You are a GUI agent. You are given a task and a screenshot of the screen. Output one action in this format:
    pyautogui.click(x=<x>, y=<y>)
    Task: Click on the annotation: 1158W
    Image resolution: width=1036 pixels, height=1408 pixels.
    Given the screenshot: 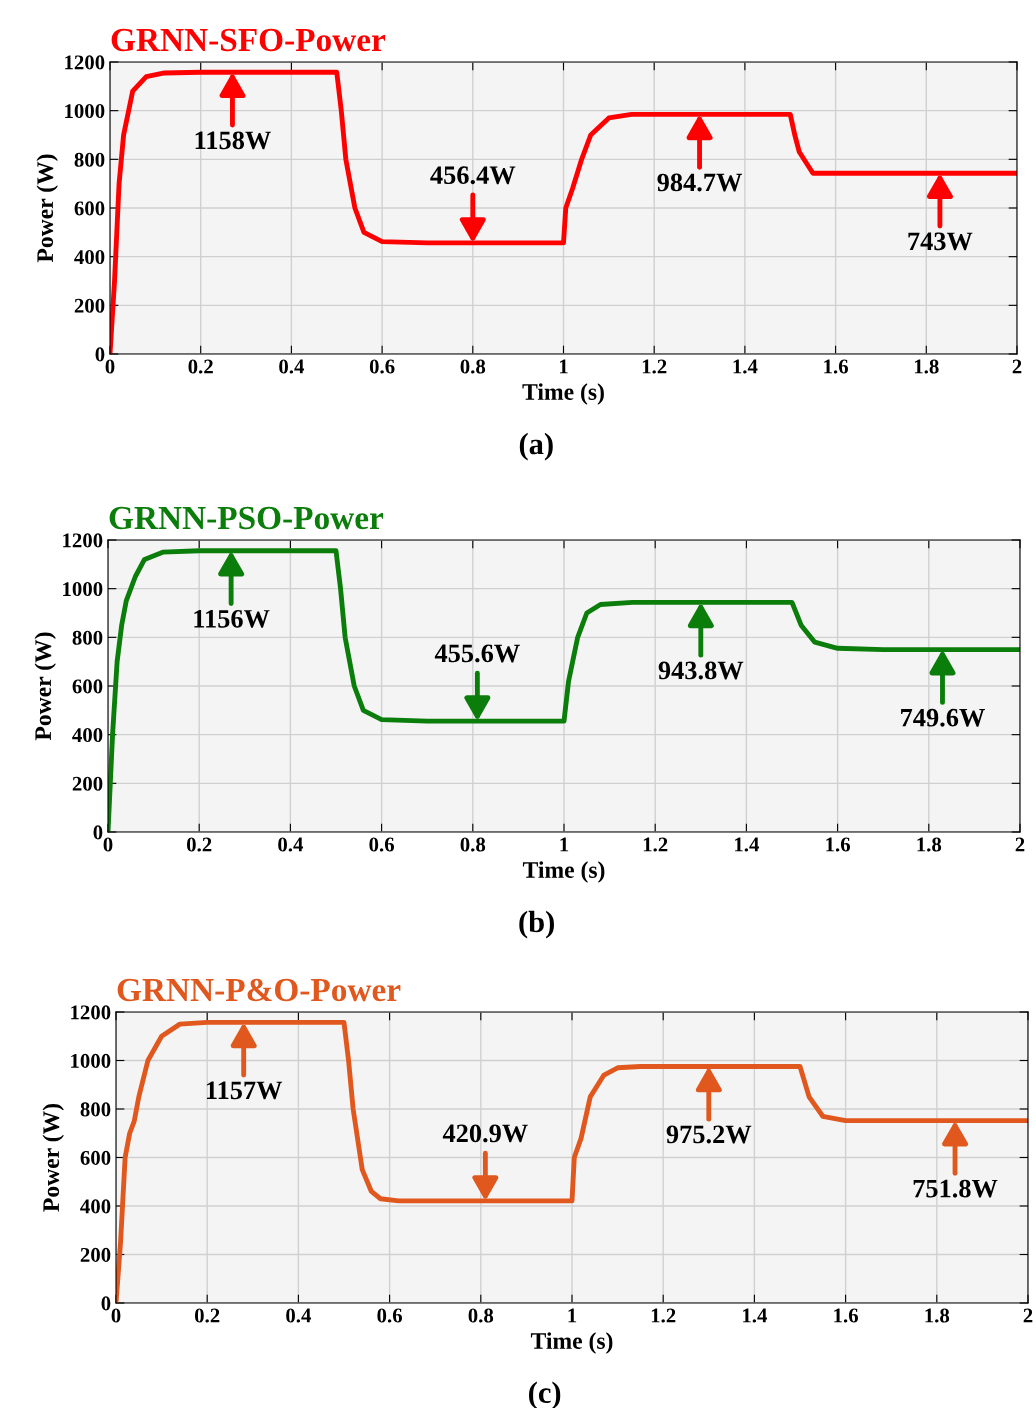 What is the action you would take?
    pyautogui.click(x=233, y=140)
    